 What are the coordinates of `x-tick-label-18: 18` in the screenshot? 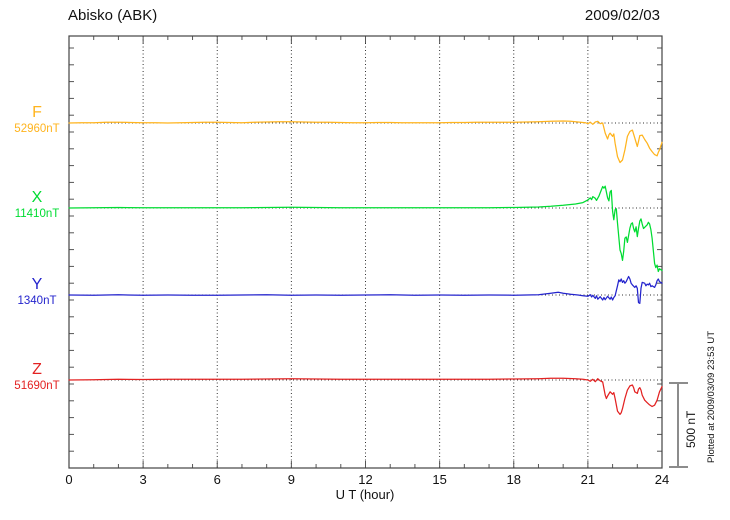 It's located at (513, 479).